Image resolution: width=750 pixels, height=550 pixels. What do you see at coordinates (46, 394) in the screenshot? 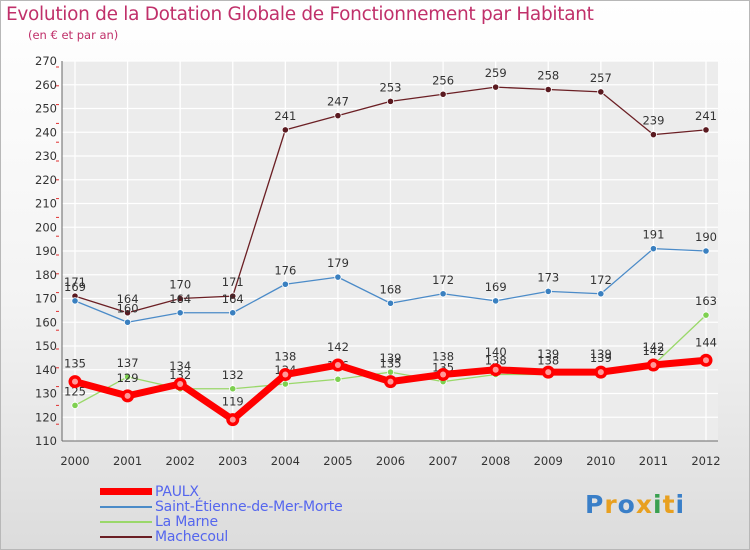
I see `y-tick-label: 130` at bounding box center [46, 394].